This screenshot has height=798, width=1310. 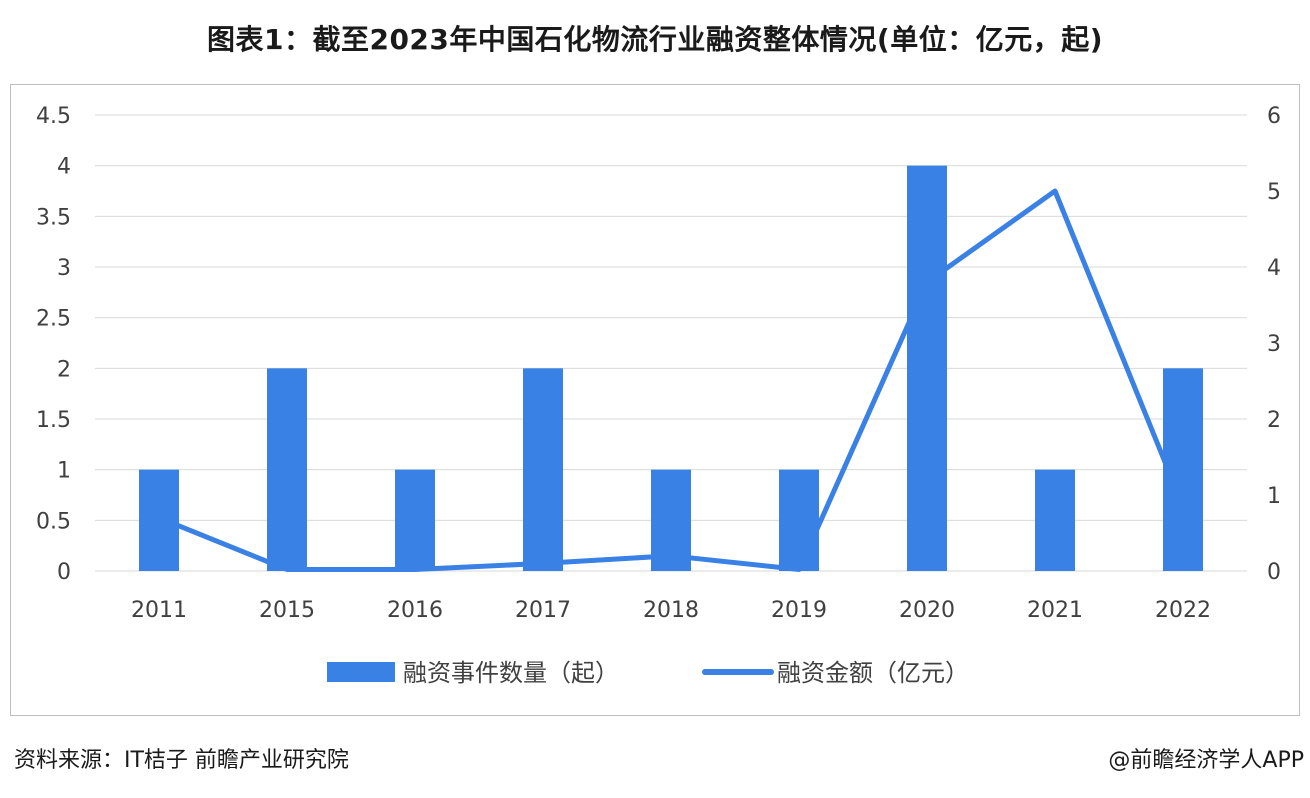 What do you see at coordinates (53, 521) in the screenshot?
I see `y-left-tick-label: 0.5` at bounding box center [53, 521].